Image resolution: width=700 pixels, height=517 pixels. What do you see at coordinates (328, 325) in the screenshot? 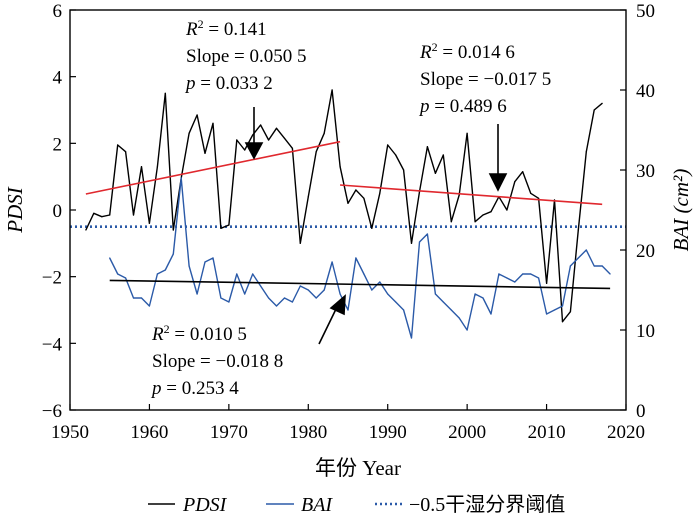
I see `arrow-3-shaft` at bounding box center [328, 325].